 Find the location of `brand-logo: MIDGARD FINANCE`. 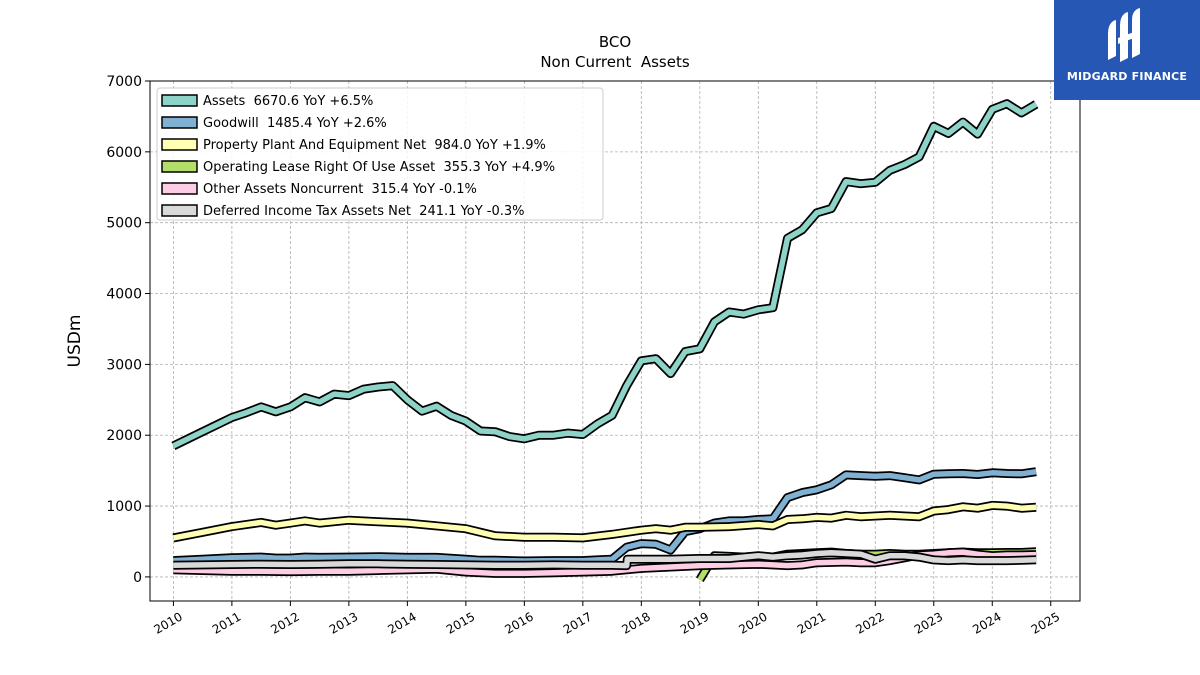

brand-logo: MIDGARD FINANCE is located at coordinates (1127, 50).